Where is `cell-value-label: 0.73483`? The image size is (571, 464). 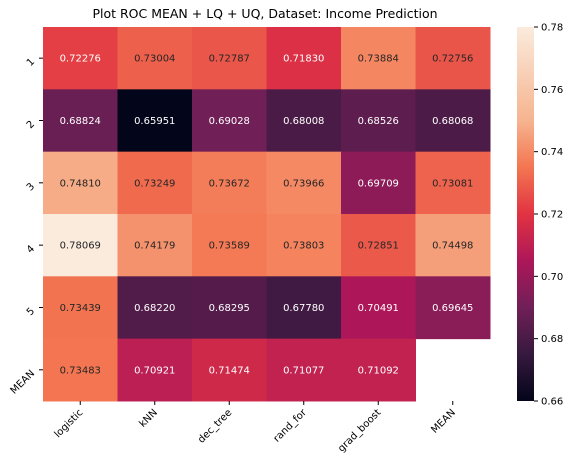 cell-value-label: 0.73483 is located at coordinates (80, 370).